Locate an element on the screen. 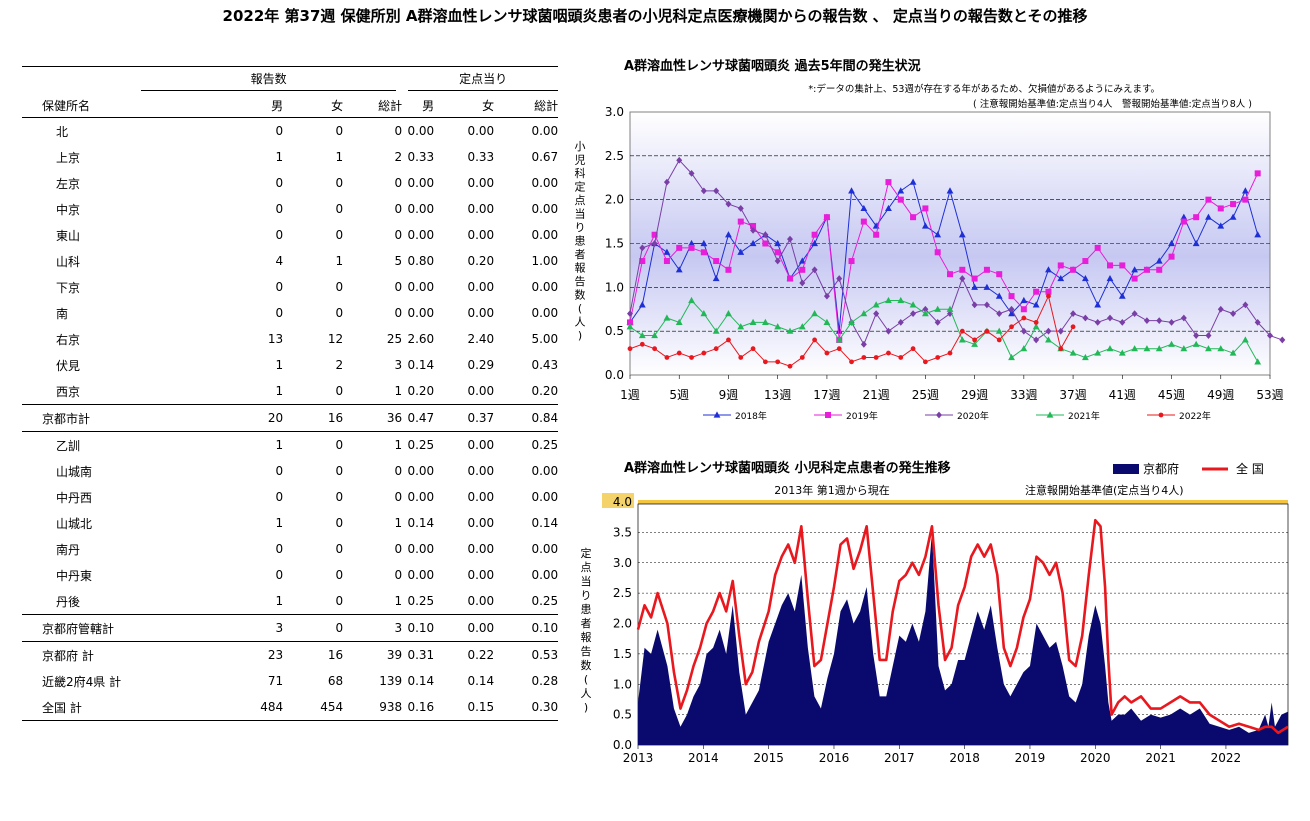 This screenshot has width=1310, height=821. chart2-ylabel-char: 数 is located at coordinates (586, 665).